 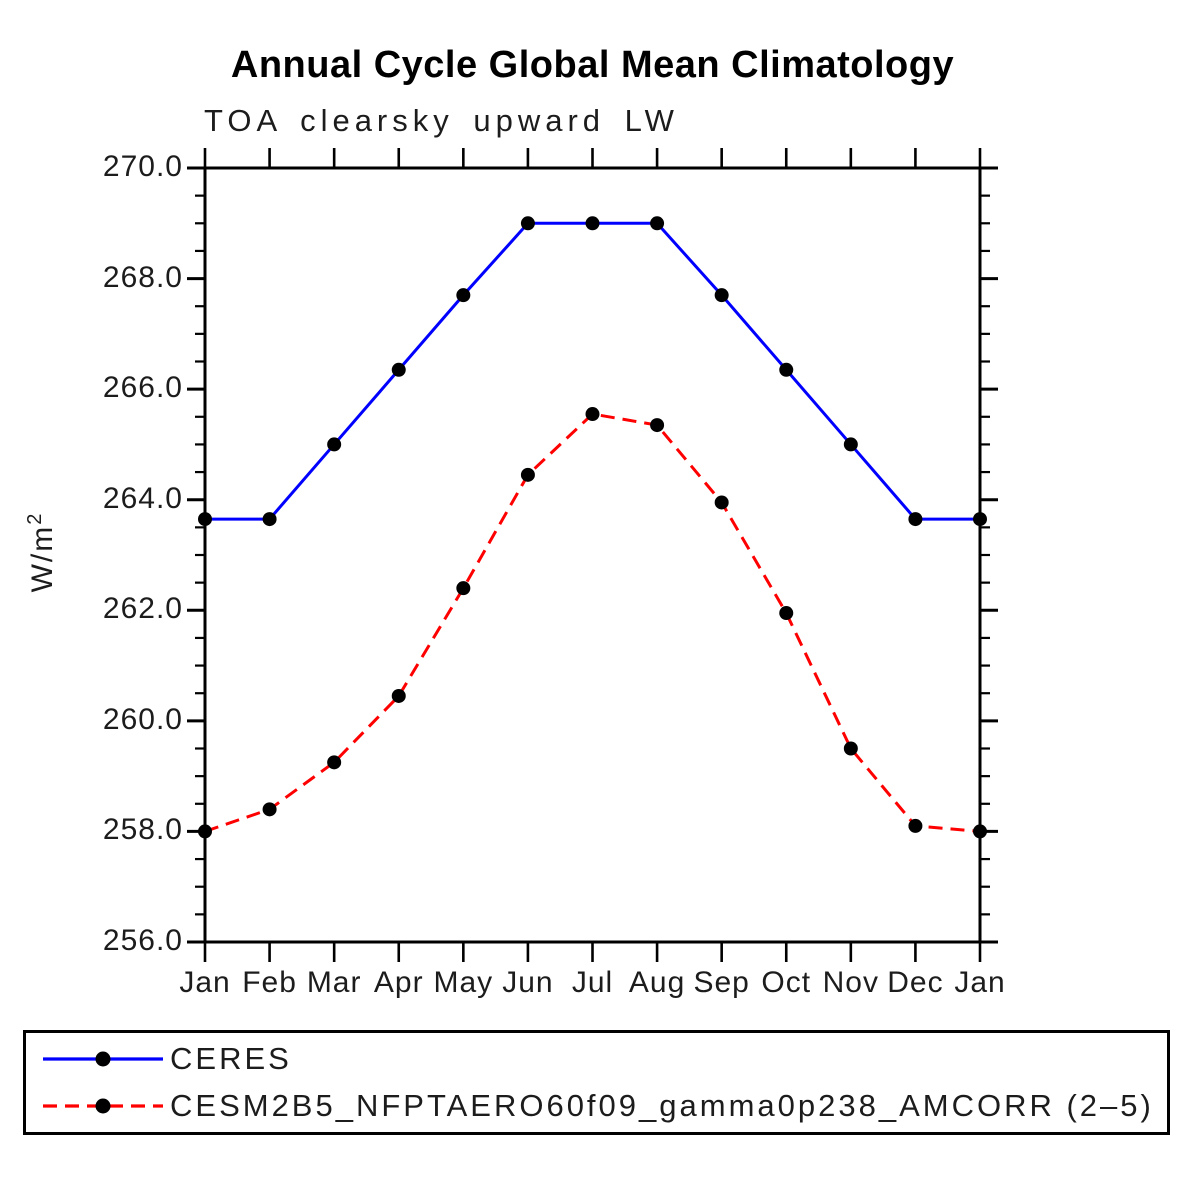 I want to click on x-tick-label: Aug, so click(x=657, y=982).